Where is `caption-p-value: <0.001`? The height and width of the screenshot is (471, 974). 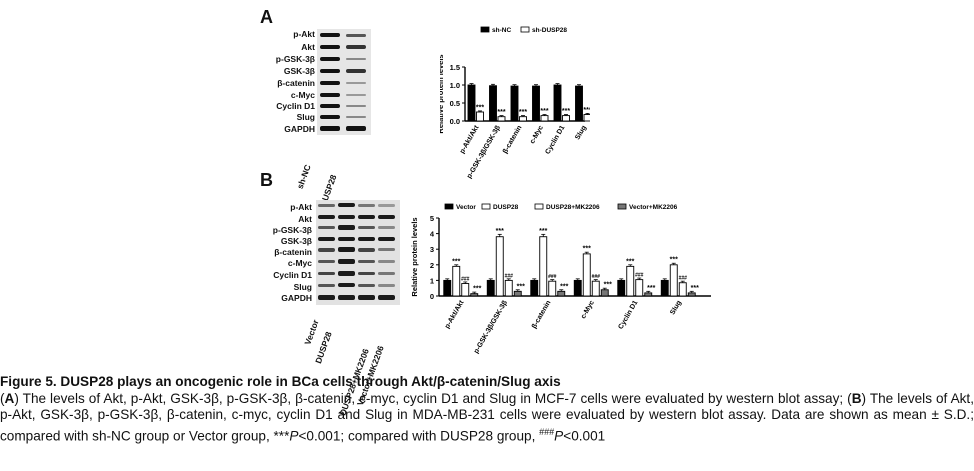
caption-p-value: <0.001 is located at coordinates (584, 436).